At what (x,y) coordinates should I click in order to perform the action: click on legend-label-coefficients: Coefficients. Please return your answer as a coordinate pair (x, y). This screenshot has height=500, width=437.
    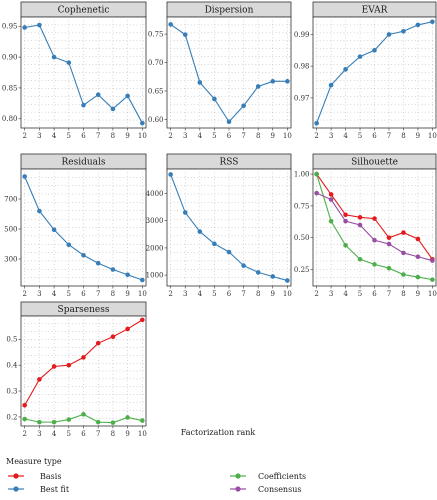
    Looking at the image, I should click on (282, 476).